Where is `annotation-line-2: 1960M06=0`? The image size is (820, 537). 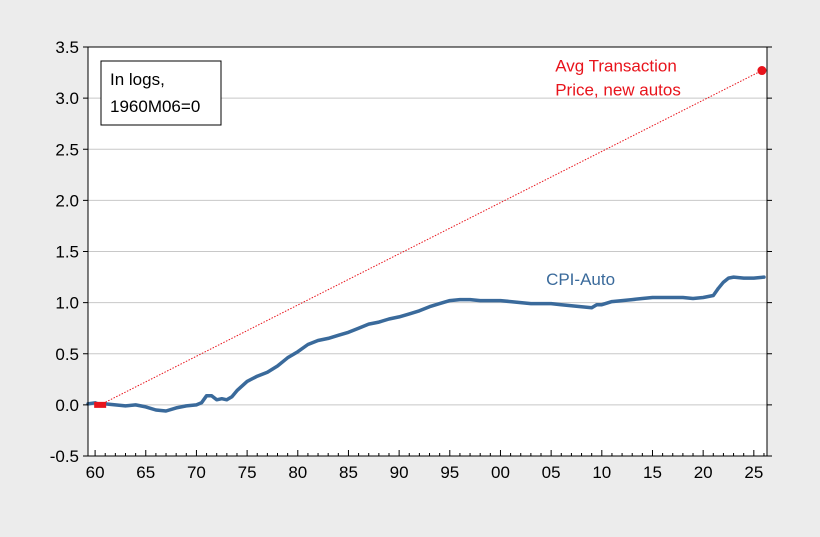 annotation-line-2: 1960M06=0 is located at coordinates (155, 106).